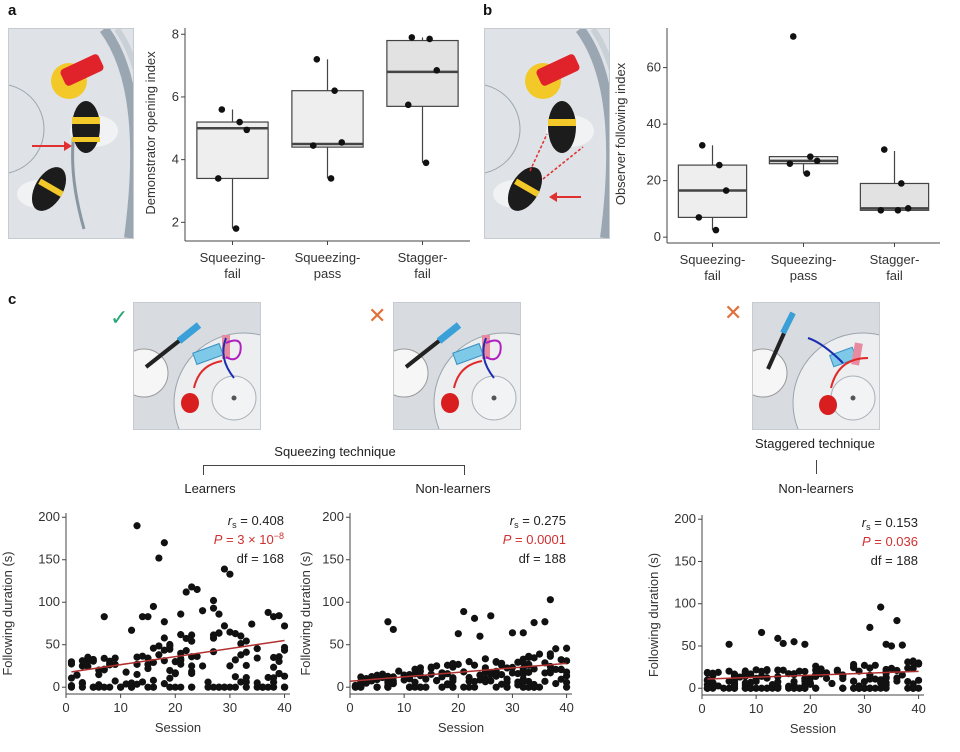  Describe the element at coordinates (547, 133) in the screenshot. I see `illustration-bee-observer` at that location.